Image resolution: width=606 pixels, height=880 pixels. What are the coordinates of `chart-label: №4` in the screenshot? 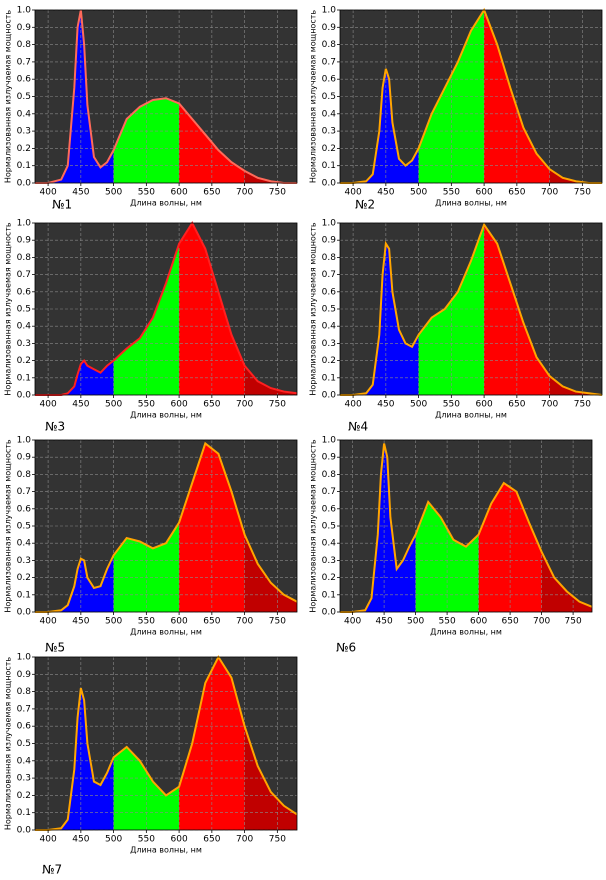 It's located at (358, 427).